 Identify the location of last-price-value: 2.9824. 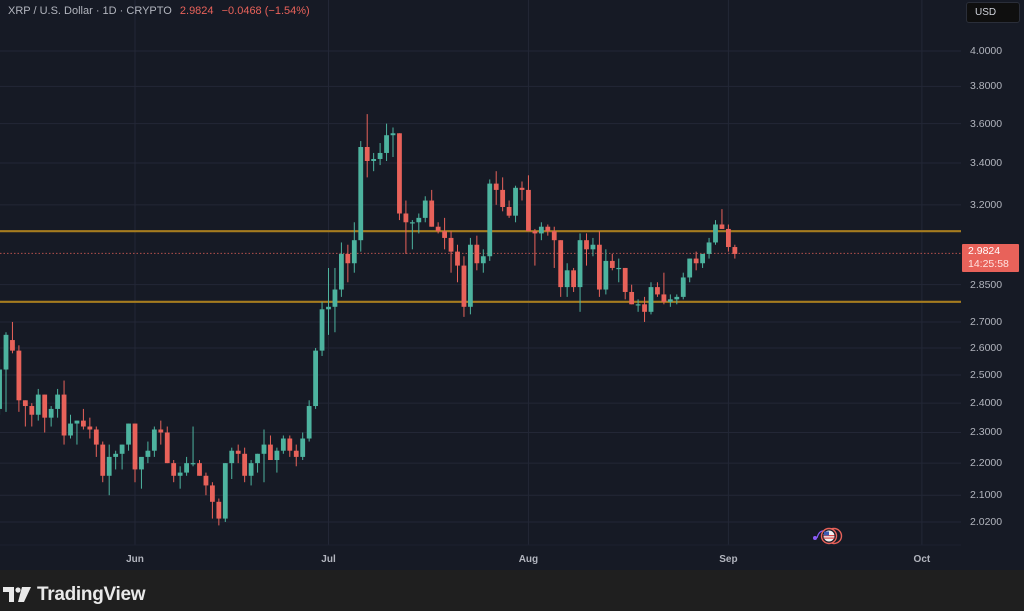
(984, 251).